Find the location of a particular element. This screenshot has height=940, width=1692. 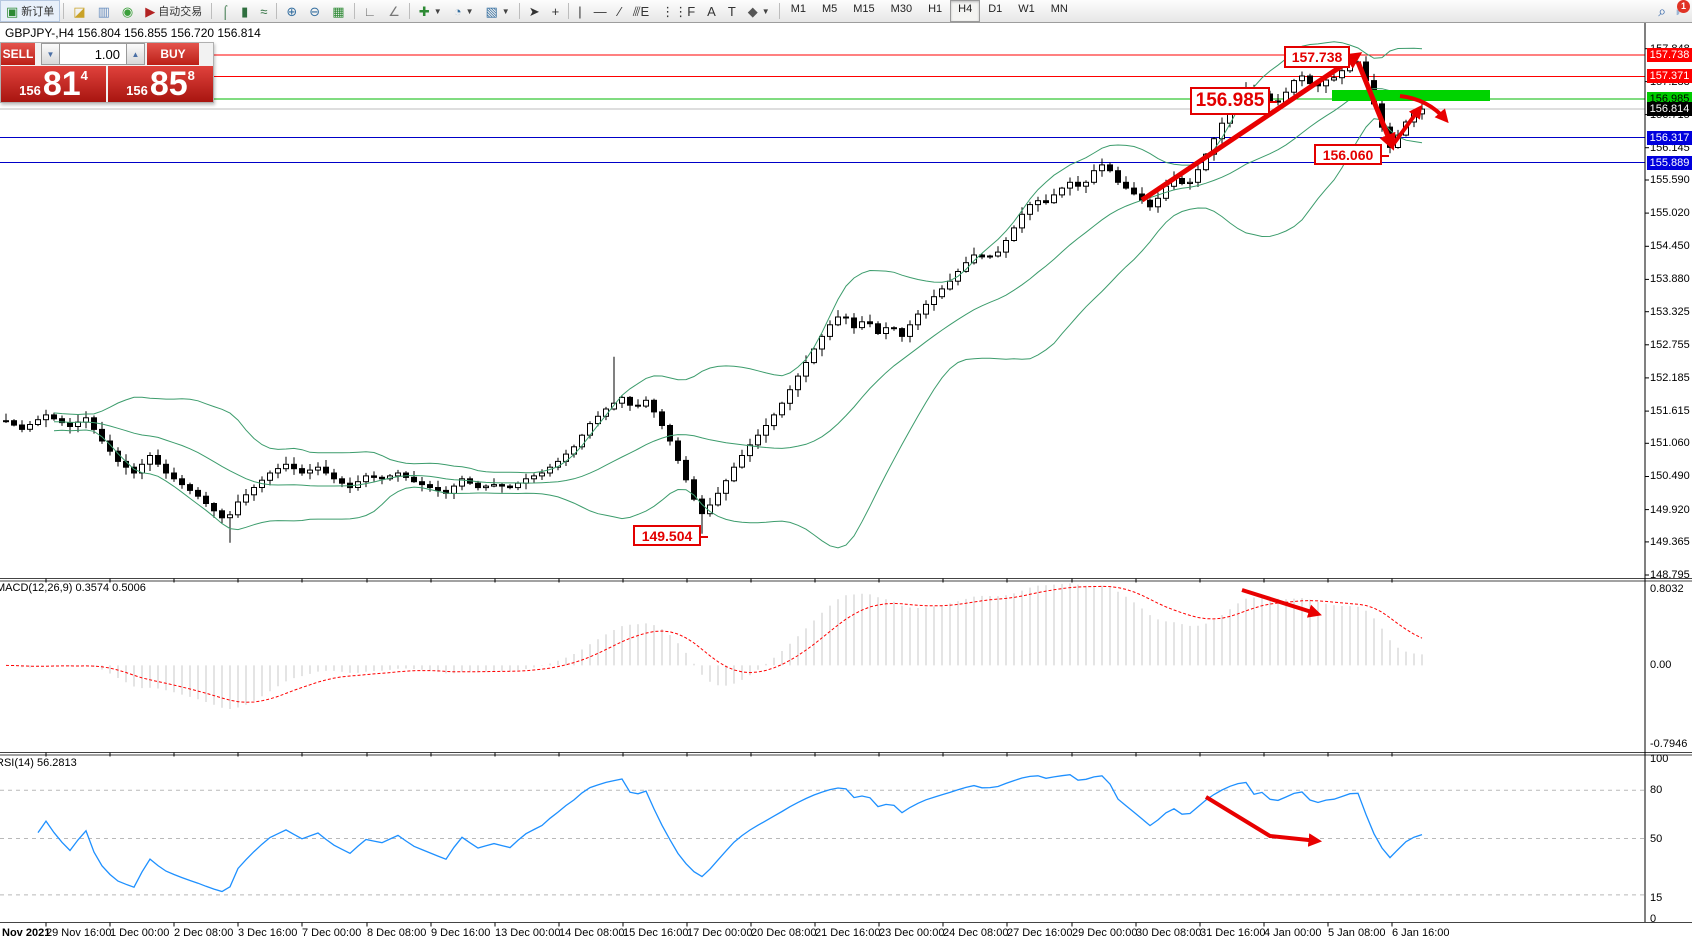

zoom-out-icon: ⊖ is located at coordinates (315, 11).